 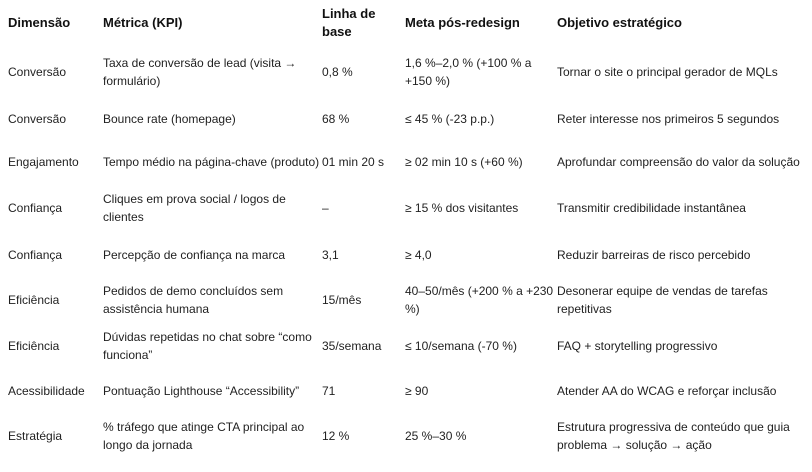 I want to click on cell-objective: FAQ + storytelling progressivo, so click(x=637, y=345).